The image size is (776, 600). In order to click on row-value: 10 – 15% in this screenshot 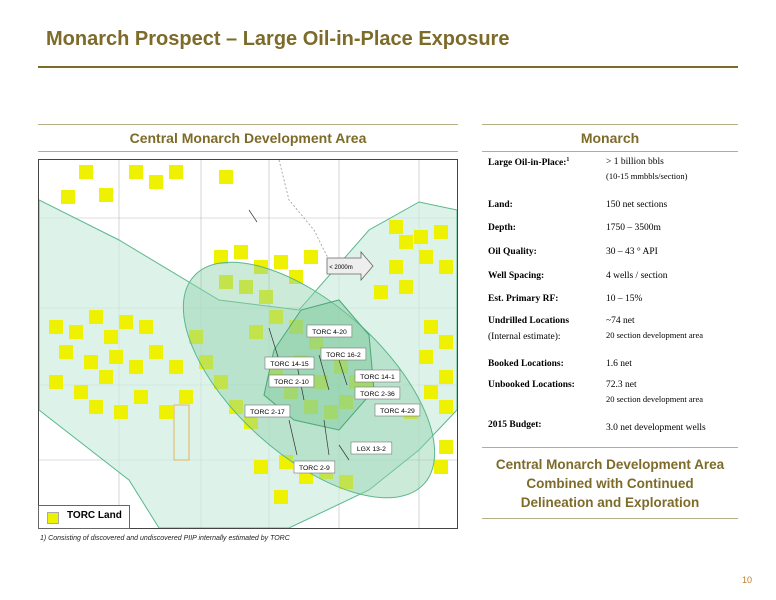, I will do `click(624, 299)`.